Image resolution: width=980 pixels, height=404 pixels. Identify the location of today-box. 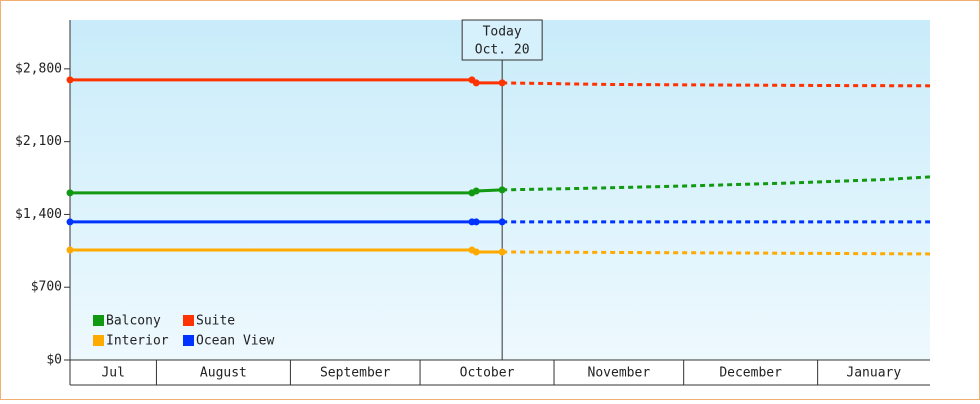
(502, 40).